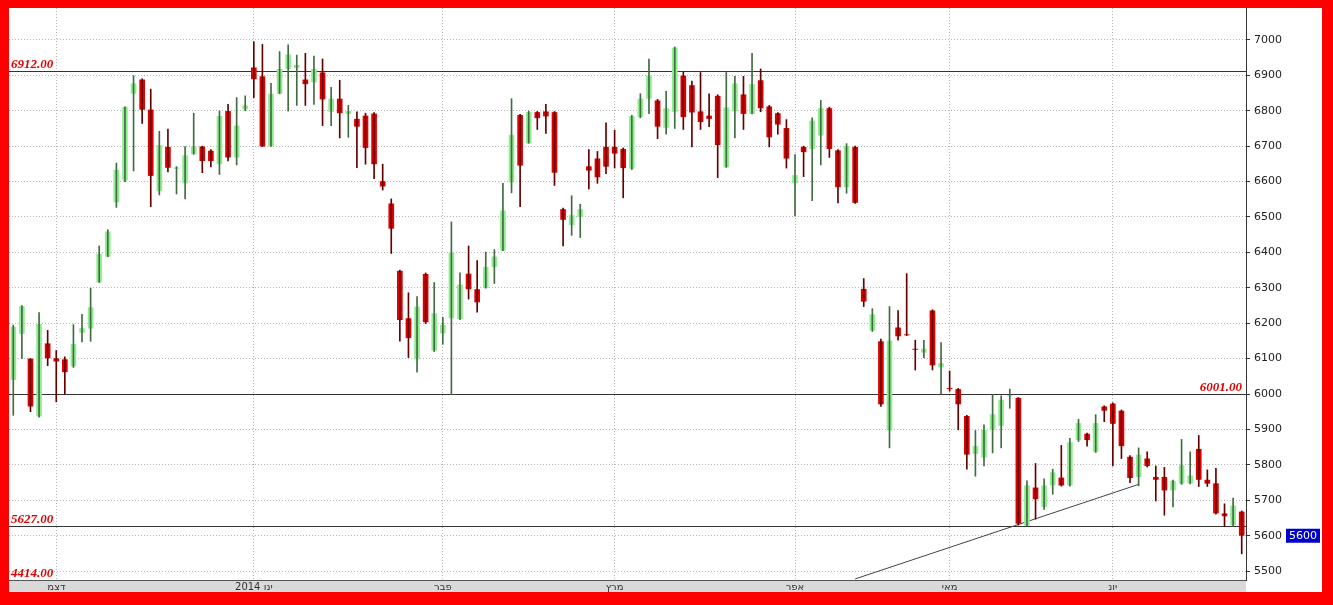 This screenshot has width=1333, height=605. Describe the element at coordinates (614, 586) in the screenshot. I see `x-tick-label: מרץ` at that location.